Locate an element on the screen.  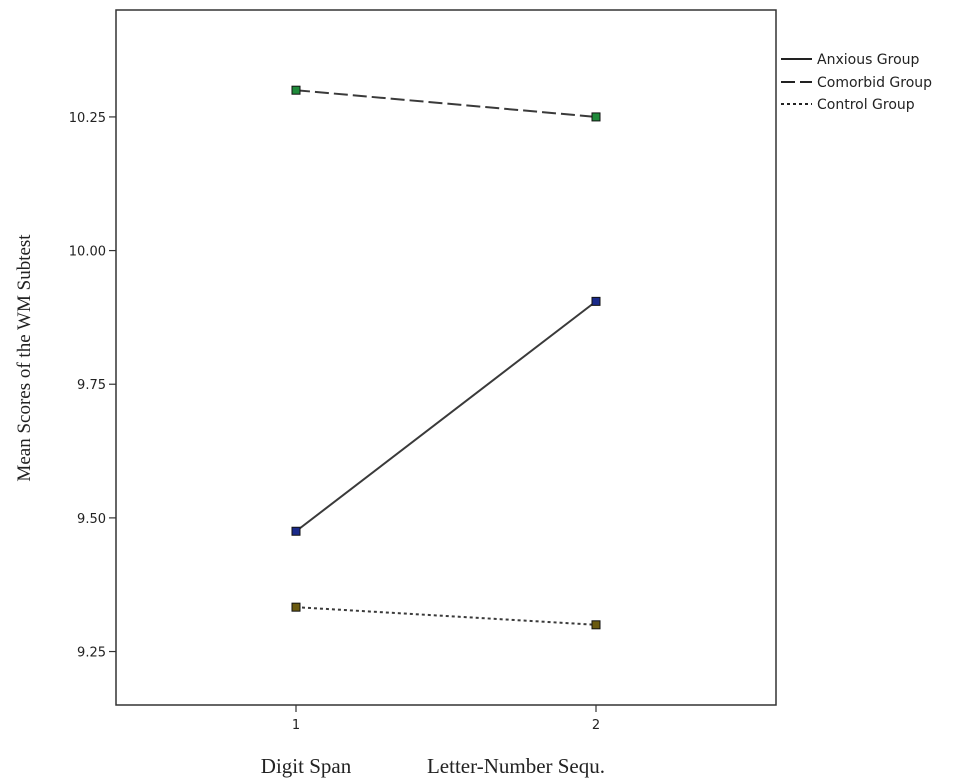
series-anxious-group is located at coordinates (446, 416).